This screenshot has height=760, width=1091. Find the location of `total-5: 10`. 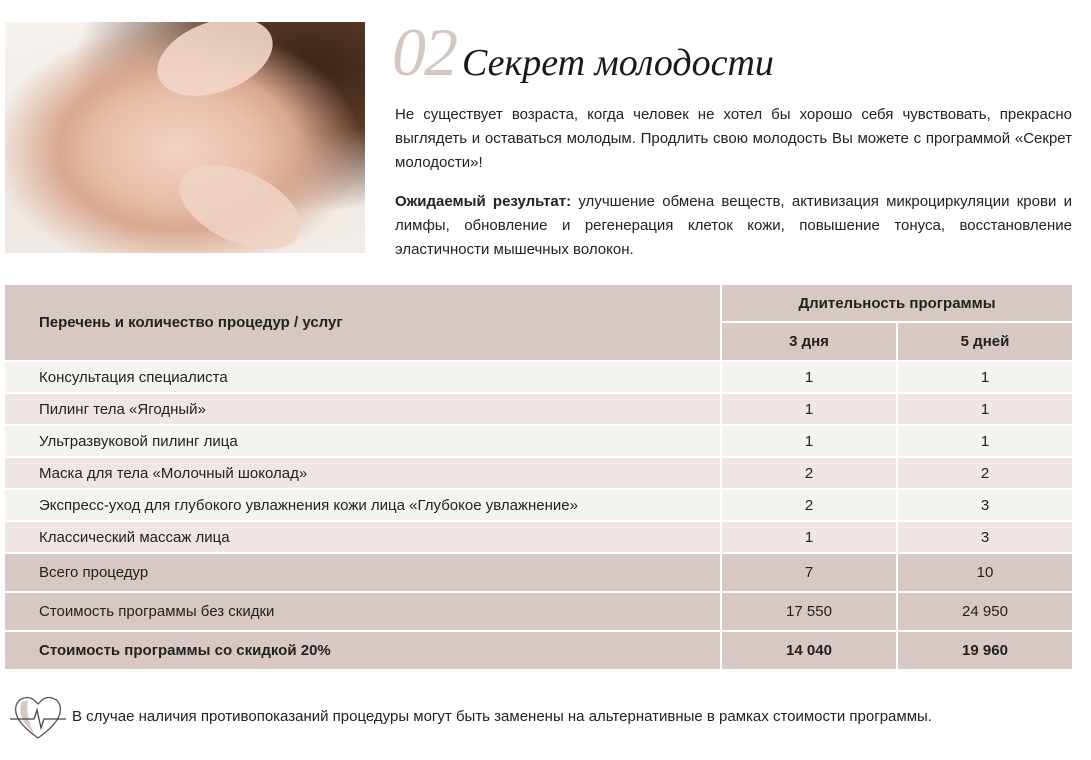

total-5: 10 is located at coordinates (985, 573).